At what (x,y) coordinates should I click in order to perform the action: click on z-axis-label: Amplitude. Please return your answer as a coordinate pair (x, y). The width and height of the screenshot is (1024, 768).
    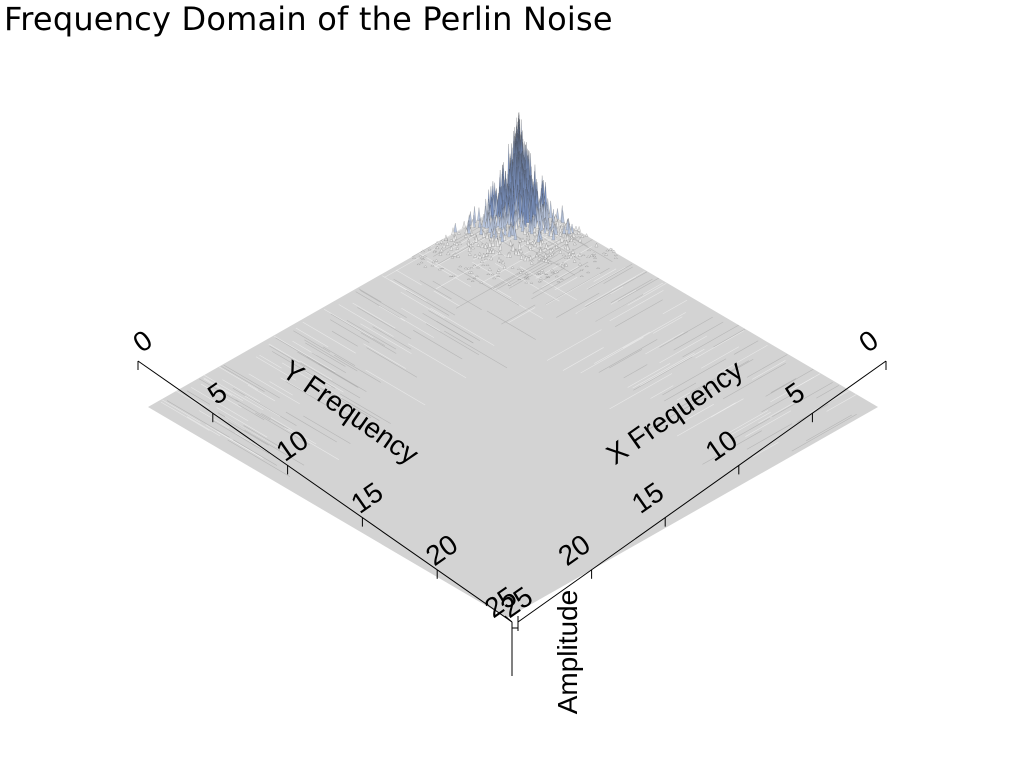
    Looking at the image, I should click on (567, 652).